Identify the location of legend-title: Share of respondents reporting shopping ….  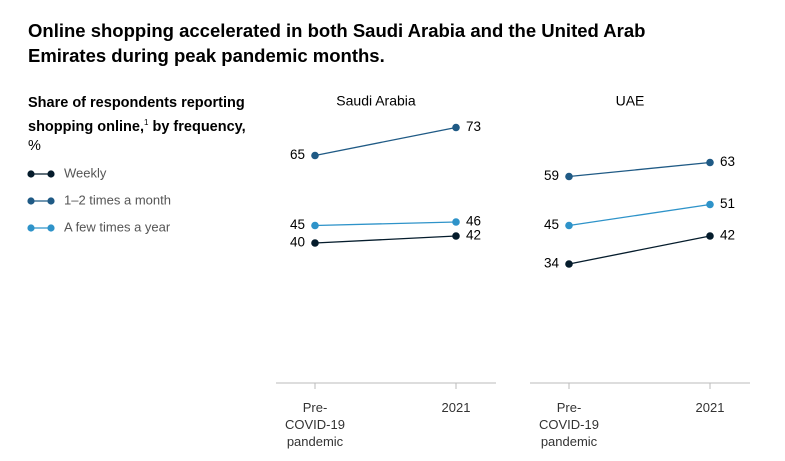
(143, 125).